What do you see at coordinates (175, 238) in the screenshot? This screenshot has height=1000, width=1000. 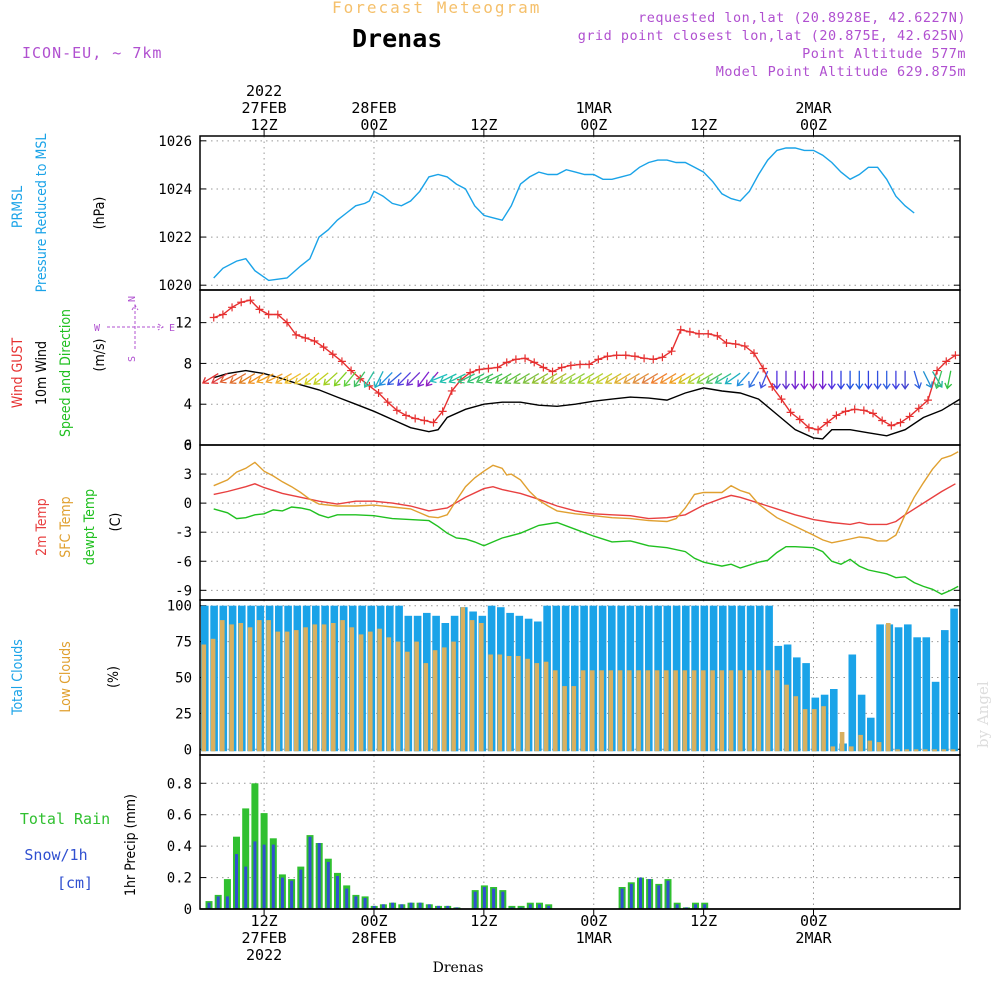 I see `y-tick-label: 1022` at bounding box center [175, 238].